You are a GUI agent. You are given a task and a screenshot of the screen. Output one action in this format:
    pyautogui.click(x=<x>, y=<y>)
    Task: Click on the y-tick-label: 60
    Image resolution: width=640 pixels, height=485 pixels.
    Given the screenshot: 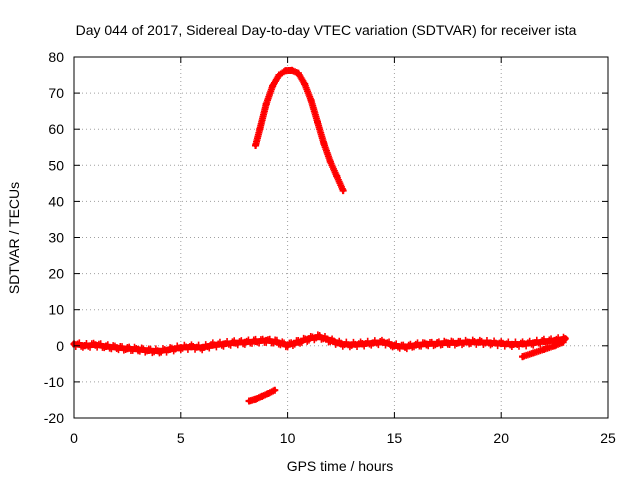 What is the action you would take?
    pyautogui.click(x=56, y=129)
    